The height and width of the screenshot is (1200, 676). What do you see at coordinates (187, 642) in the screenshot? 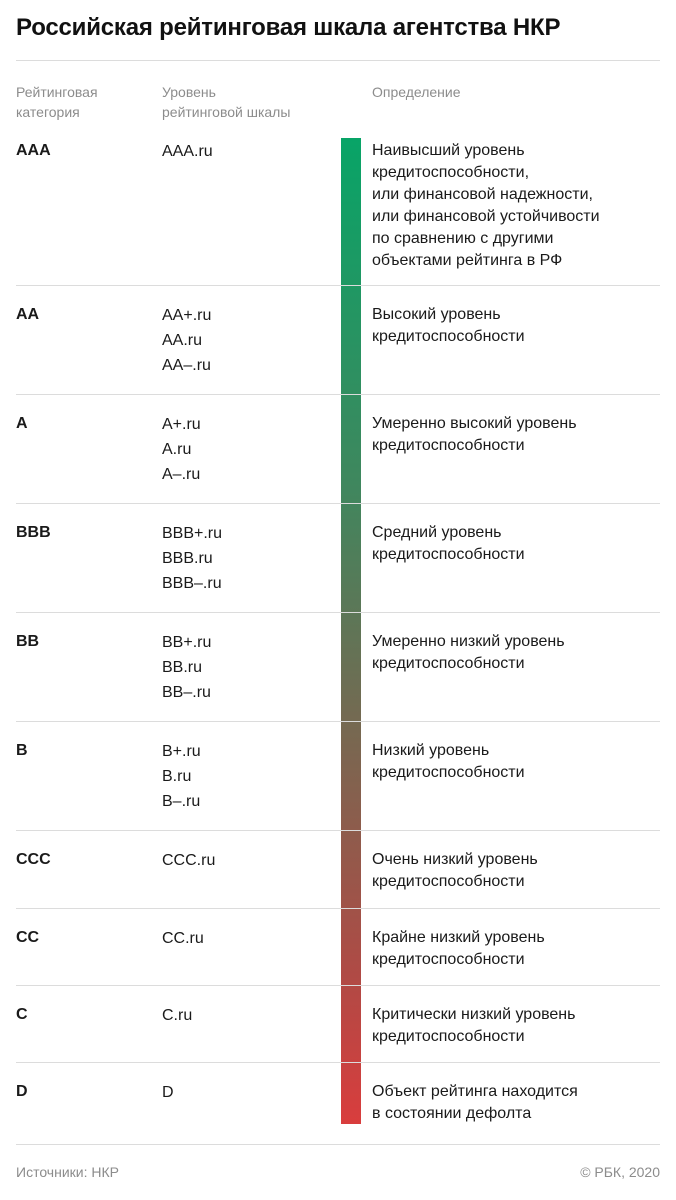
I see `rating-level: BB+.ru` at bounding box center [187, 642].